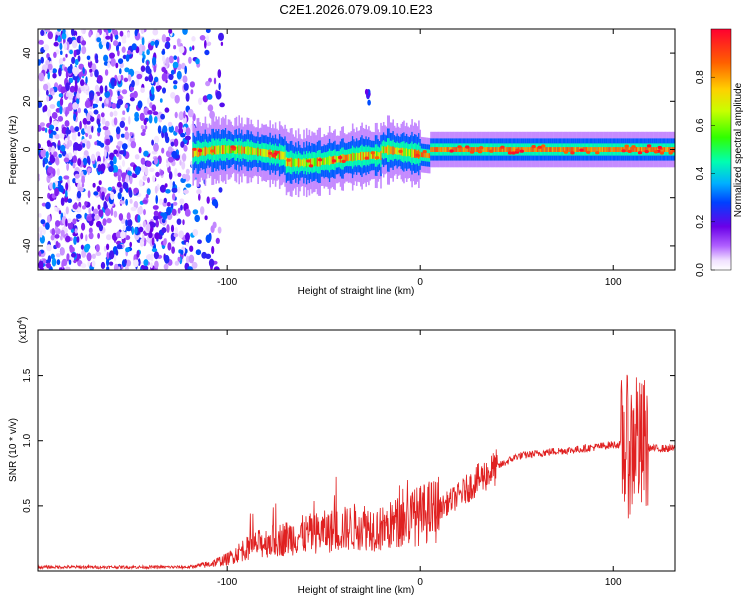 Image resolution: width=750 pixels, height=600 pixels. Describe the element at coordinates (700, 77) in the screenshot. I see `colorbar-tick-label: 0.8` at that location.